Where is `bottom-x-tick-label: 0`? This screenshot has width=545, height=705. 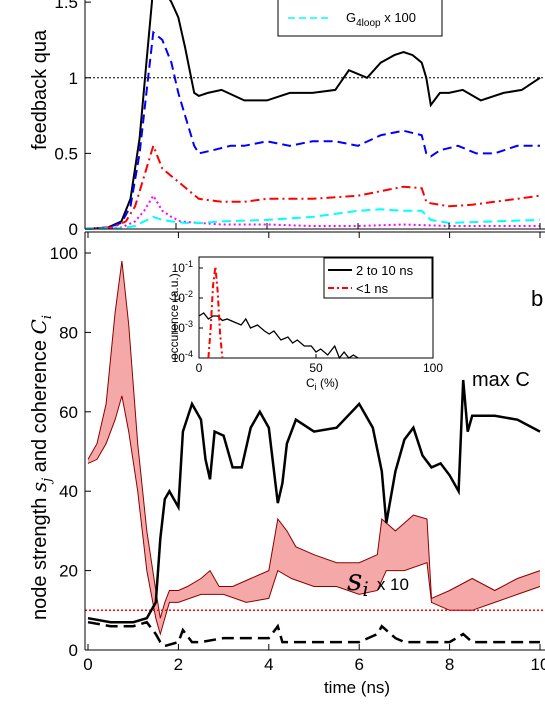
bottom-x-tick-label: 0 is located at coordinates (87, 664).